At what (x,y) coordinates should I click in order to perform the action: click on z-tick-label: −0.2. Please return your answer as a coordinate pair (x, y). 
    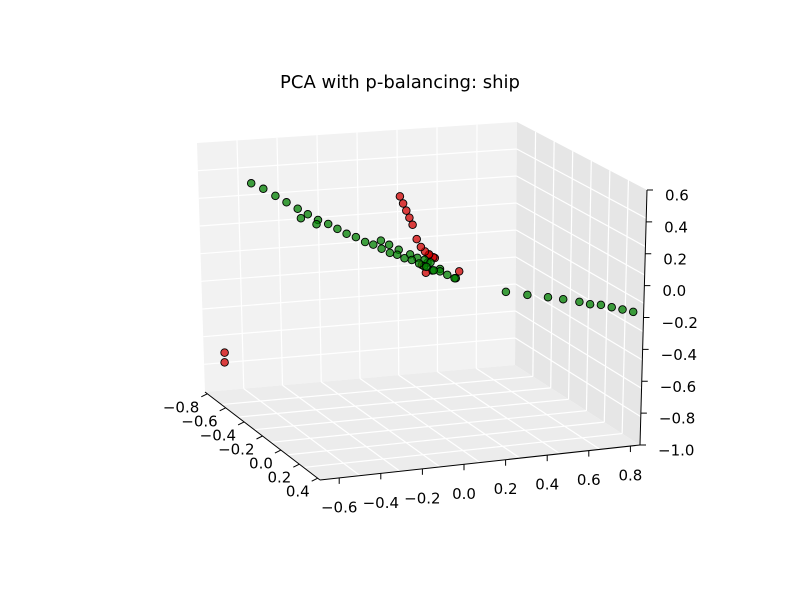
    Looking at the image, I should click on (680, 323).